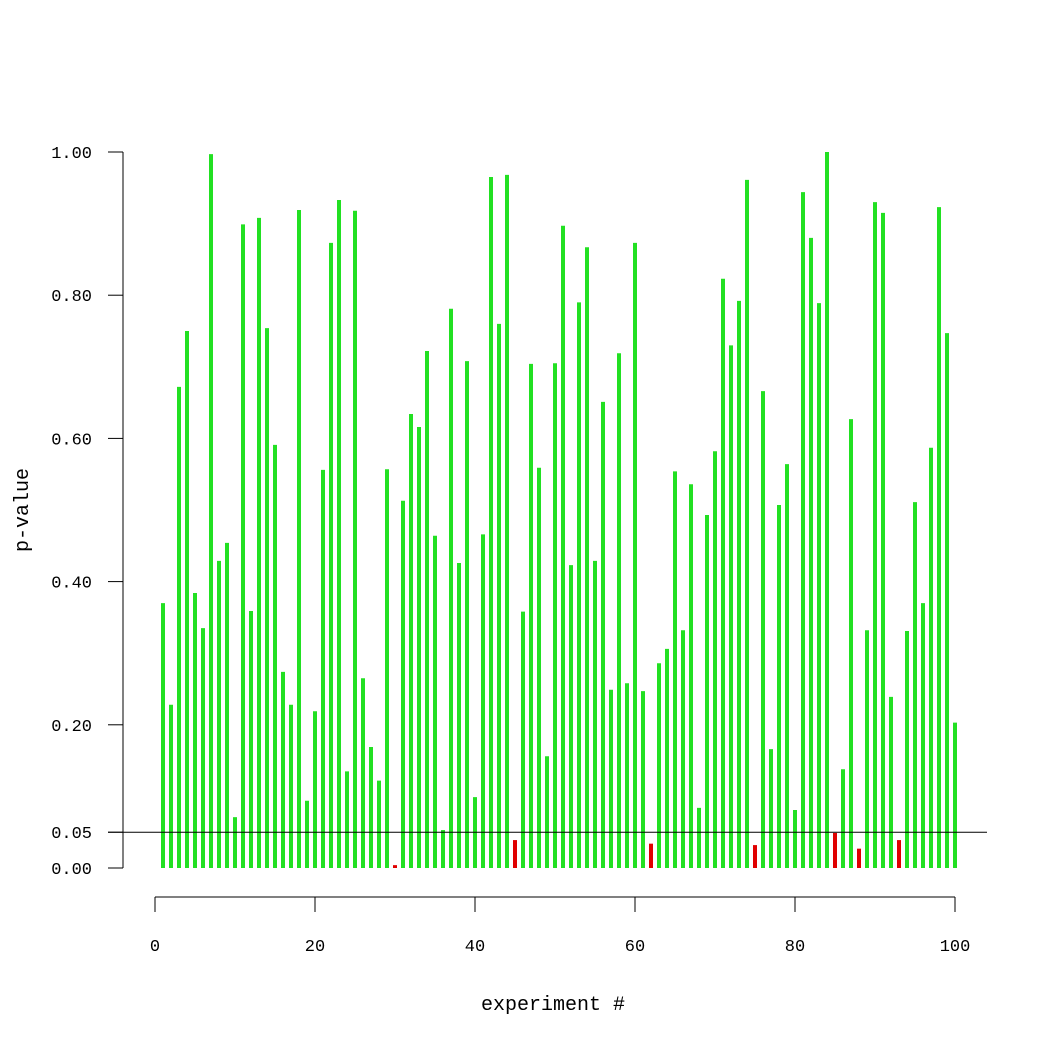  I want to click on x-tick-label: 60, so click(635, 947).